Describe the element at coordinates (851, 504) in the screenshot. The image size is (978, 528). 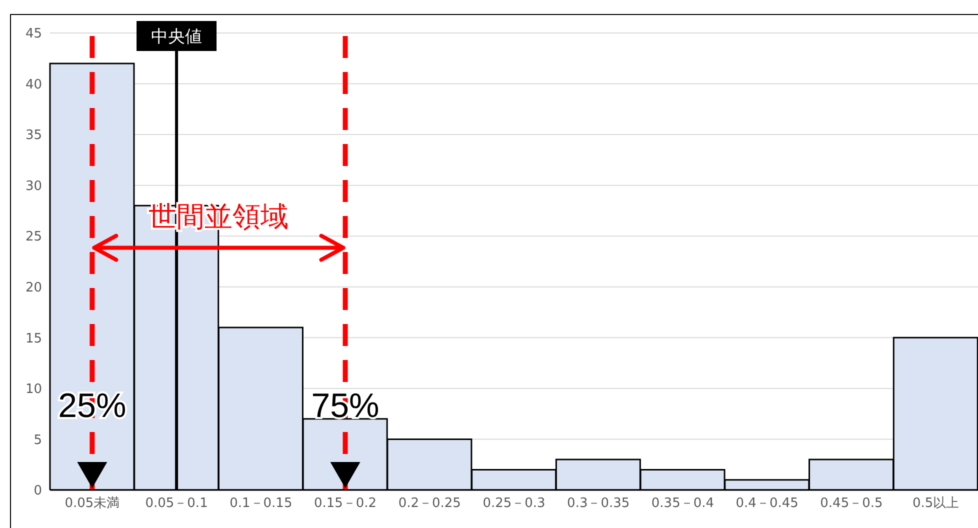
I see `x-tick-label: 0.45－0.5` at that location.